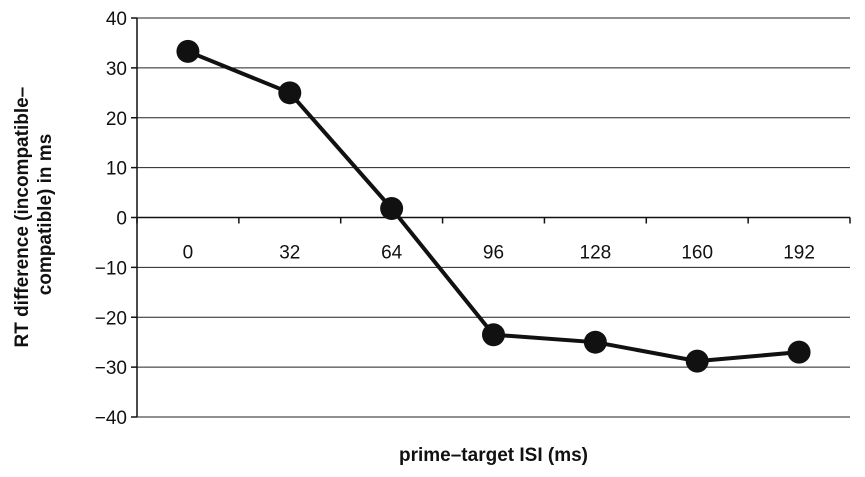  Describe the element at coordinates (188, 253) in the screenshot. I see `x-tick-label: 0` at that location.